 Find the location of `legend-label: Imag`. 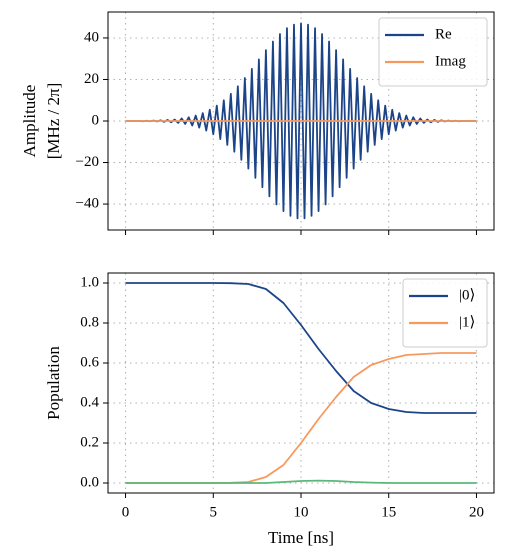

legend-label: Imag is located at coordinates (450, 61).